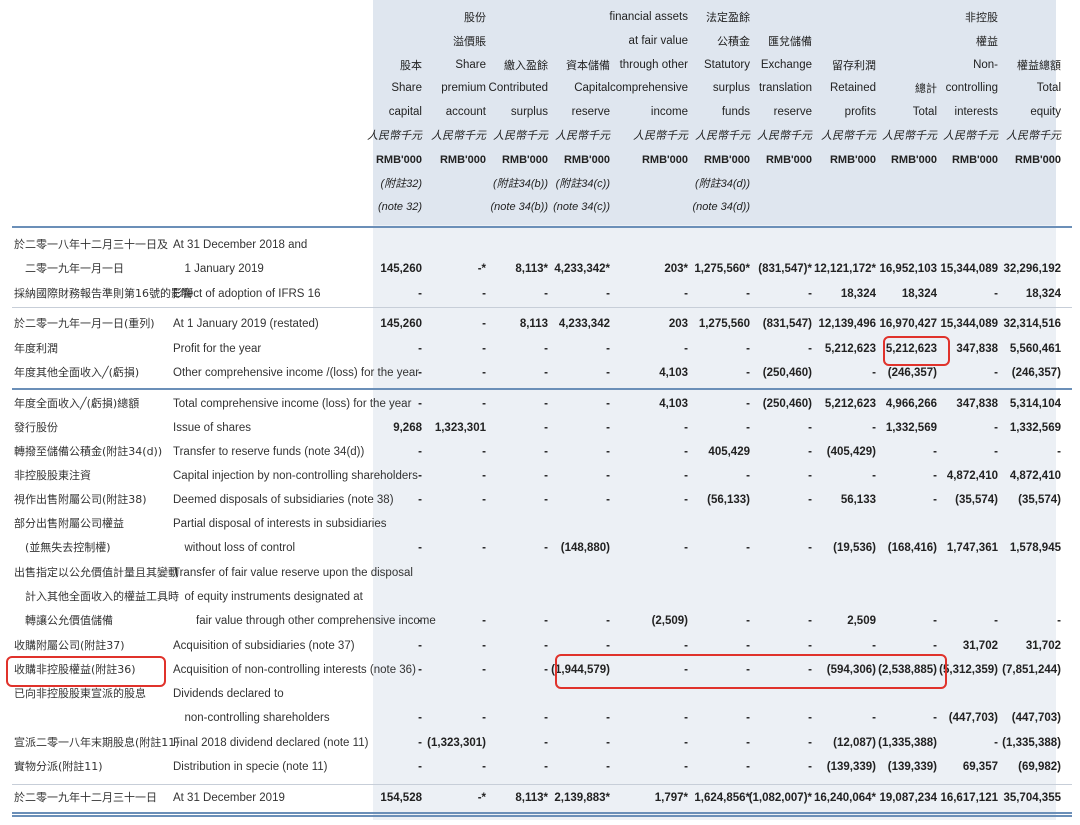 This screenshot has width=1080, height=825. Describe the element at coordinates (653, 64) in the screenshot. I see `column-header-line: through other` at that location.